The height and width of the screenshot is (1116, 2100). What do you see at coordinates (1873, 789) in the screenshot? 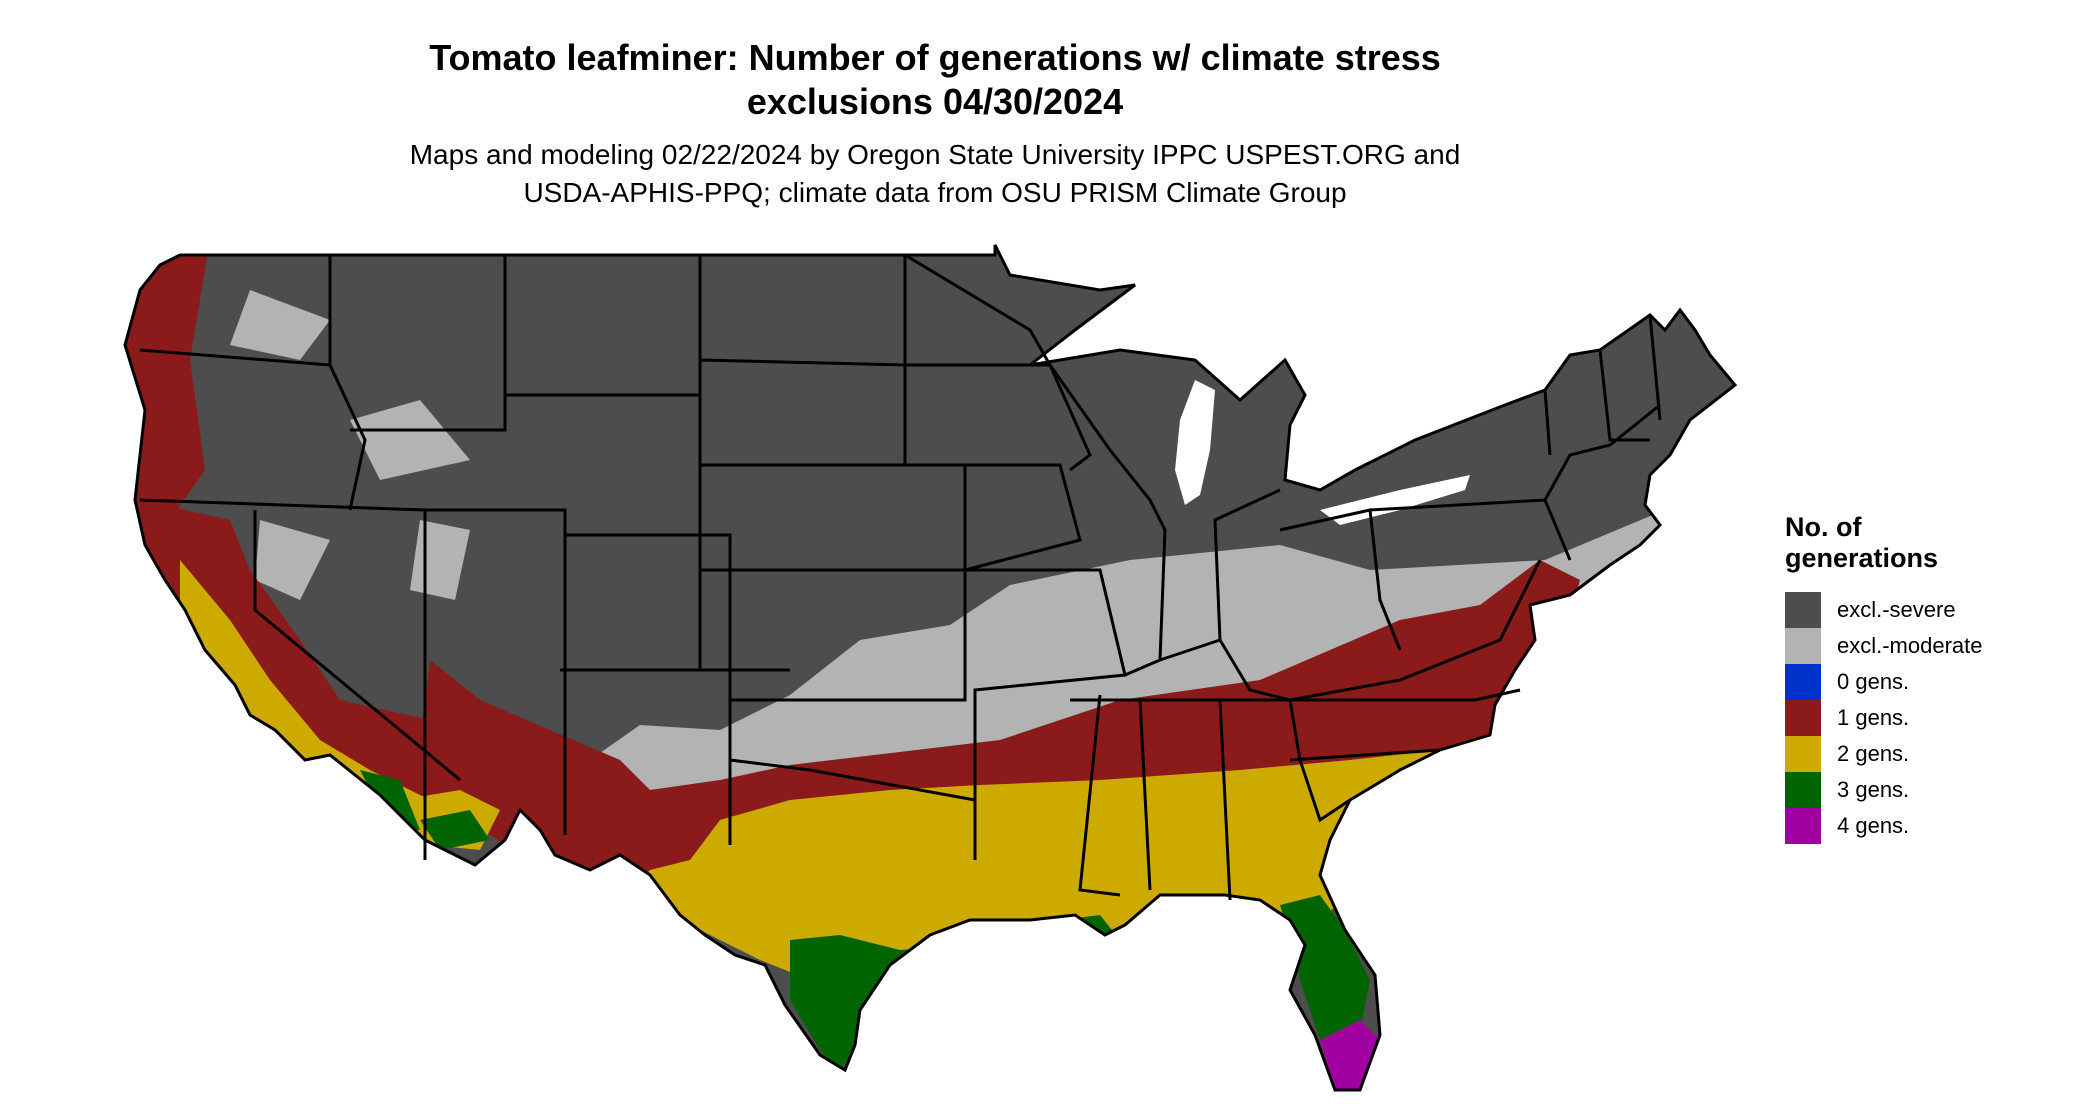
I see `legend-label-3-gens: 3 gens.` at bounding box center [1873, 789].